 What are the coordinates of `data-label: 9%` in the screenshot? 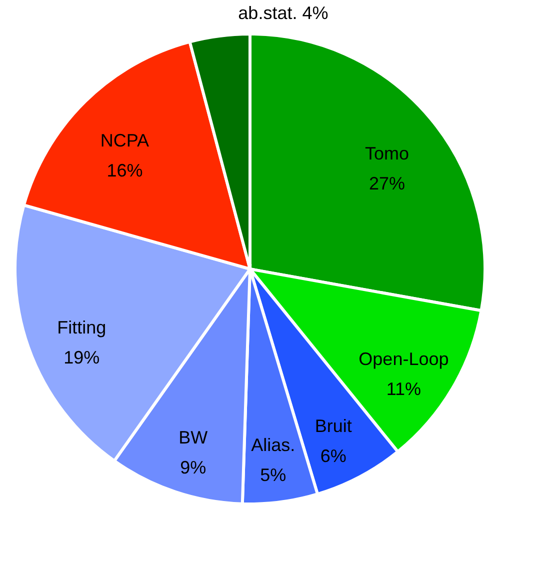 It's located at (193, 467).